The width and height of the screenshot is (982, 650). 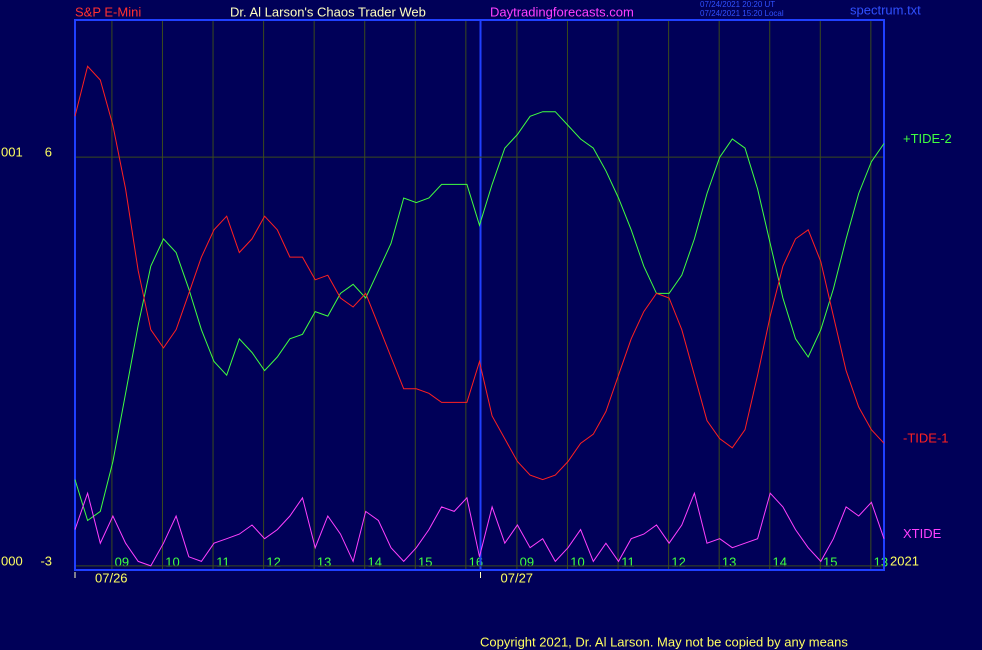 What do you see at coordinates (742, 13) in the screenshot?
I see `timestamp-local: 07/24/2021 15:20 Local` at bounding box center [742, 13].